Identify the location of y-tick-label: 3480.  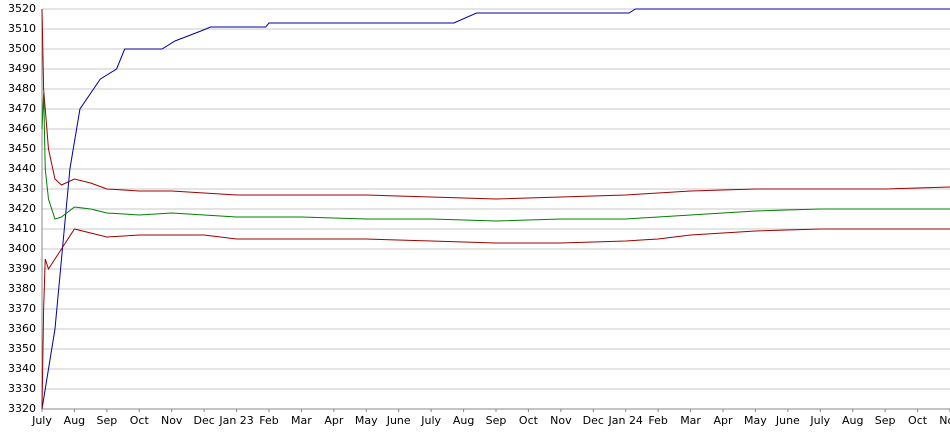
(22, 88).